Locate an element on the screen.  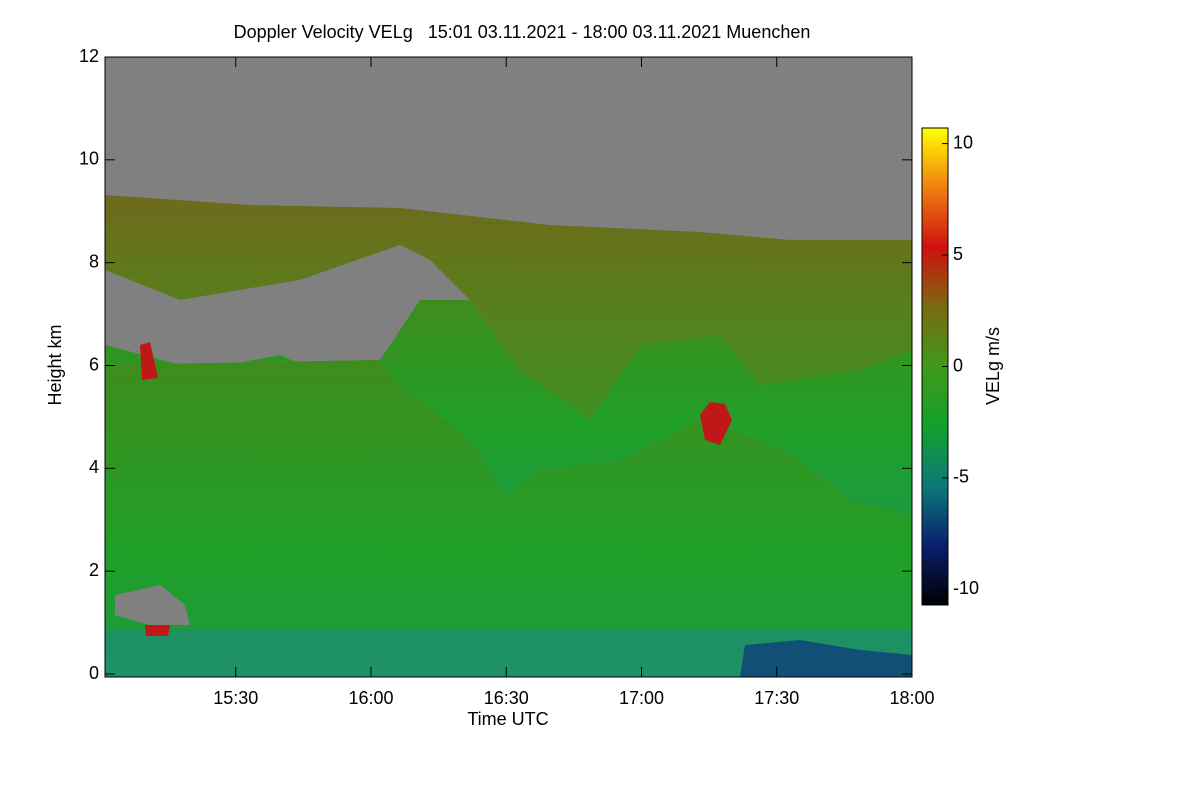
x-tick-label: 17:00 is located at coordinates (641, 698).